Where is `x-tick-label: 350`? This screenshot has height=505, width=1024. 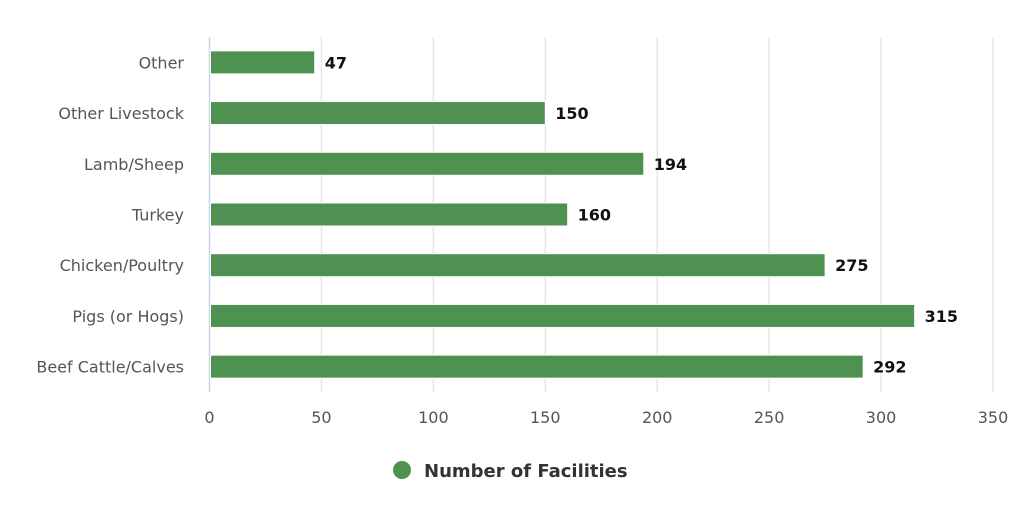
x-tick-label: 350 is located at coordinates (993, 417).